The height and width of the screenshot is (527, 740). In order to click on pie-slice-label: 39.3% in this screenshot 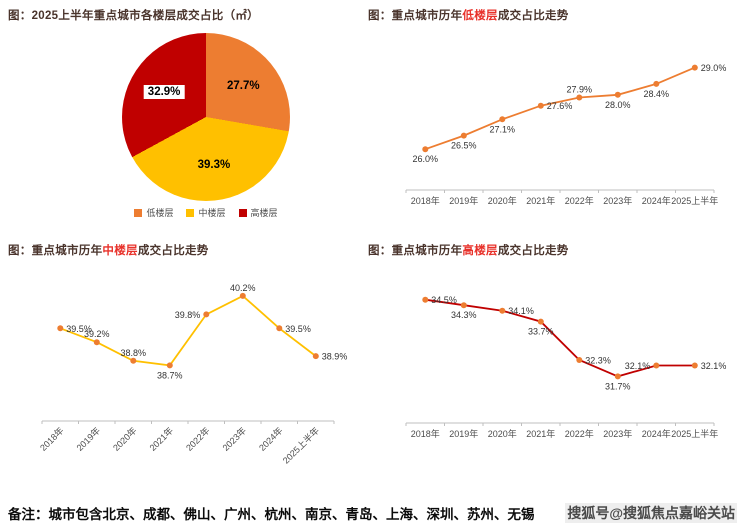, I will do `click(214, 165)`.